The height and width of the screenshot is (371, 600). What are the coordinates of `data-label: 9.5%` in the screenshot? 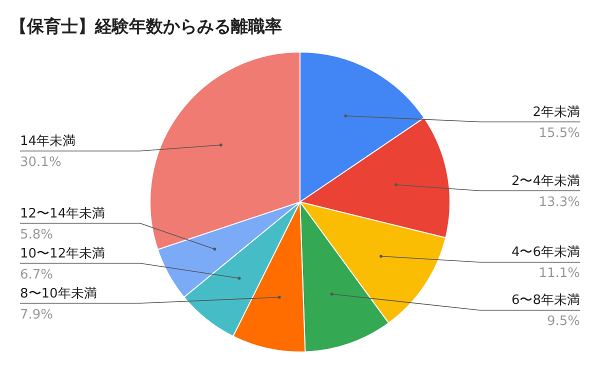 It's located at (563, 322).